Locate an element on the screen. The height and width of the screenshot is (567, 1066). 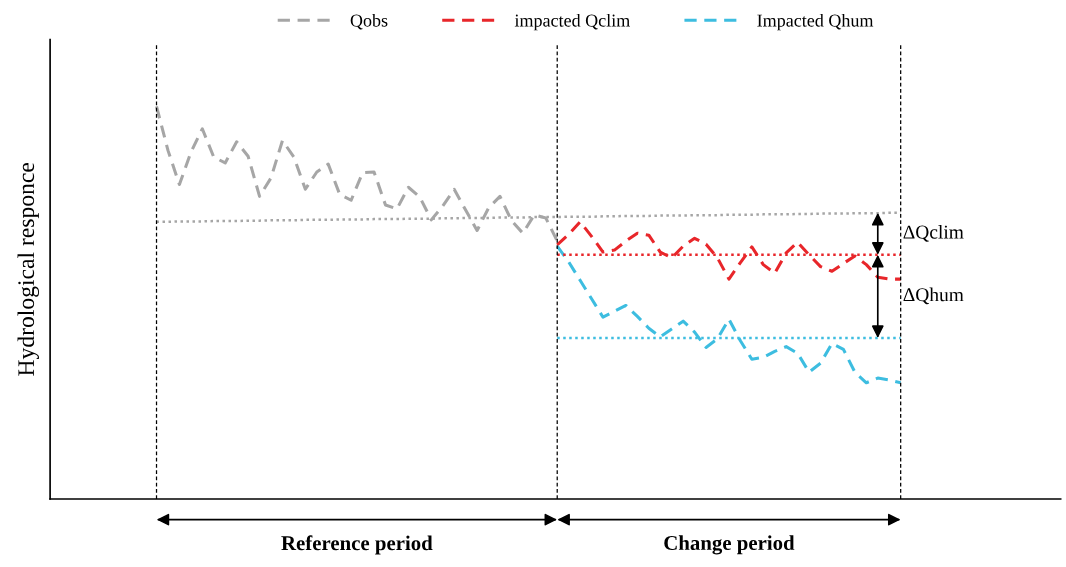
text: Reference period is located at coordinates (357, 545).